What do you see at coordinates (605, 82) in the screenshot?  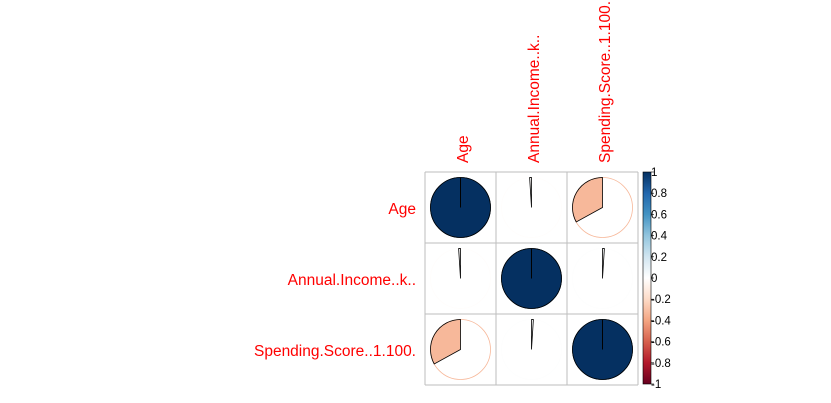 I see `col-label-spending-score: Spending.Score..1.100.` at bounding box center [605, 82].